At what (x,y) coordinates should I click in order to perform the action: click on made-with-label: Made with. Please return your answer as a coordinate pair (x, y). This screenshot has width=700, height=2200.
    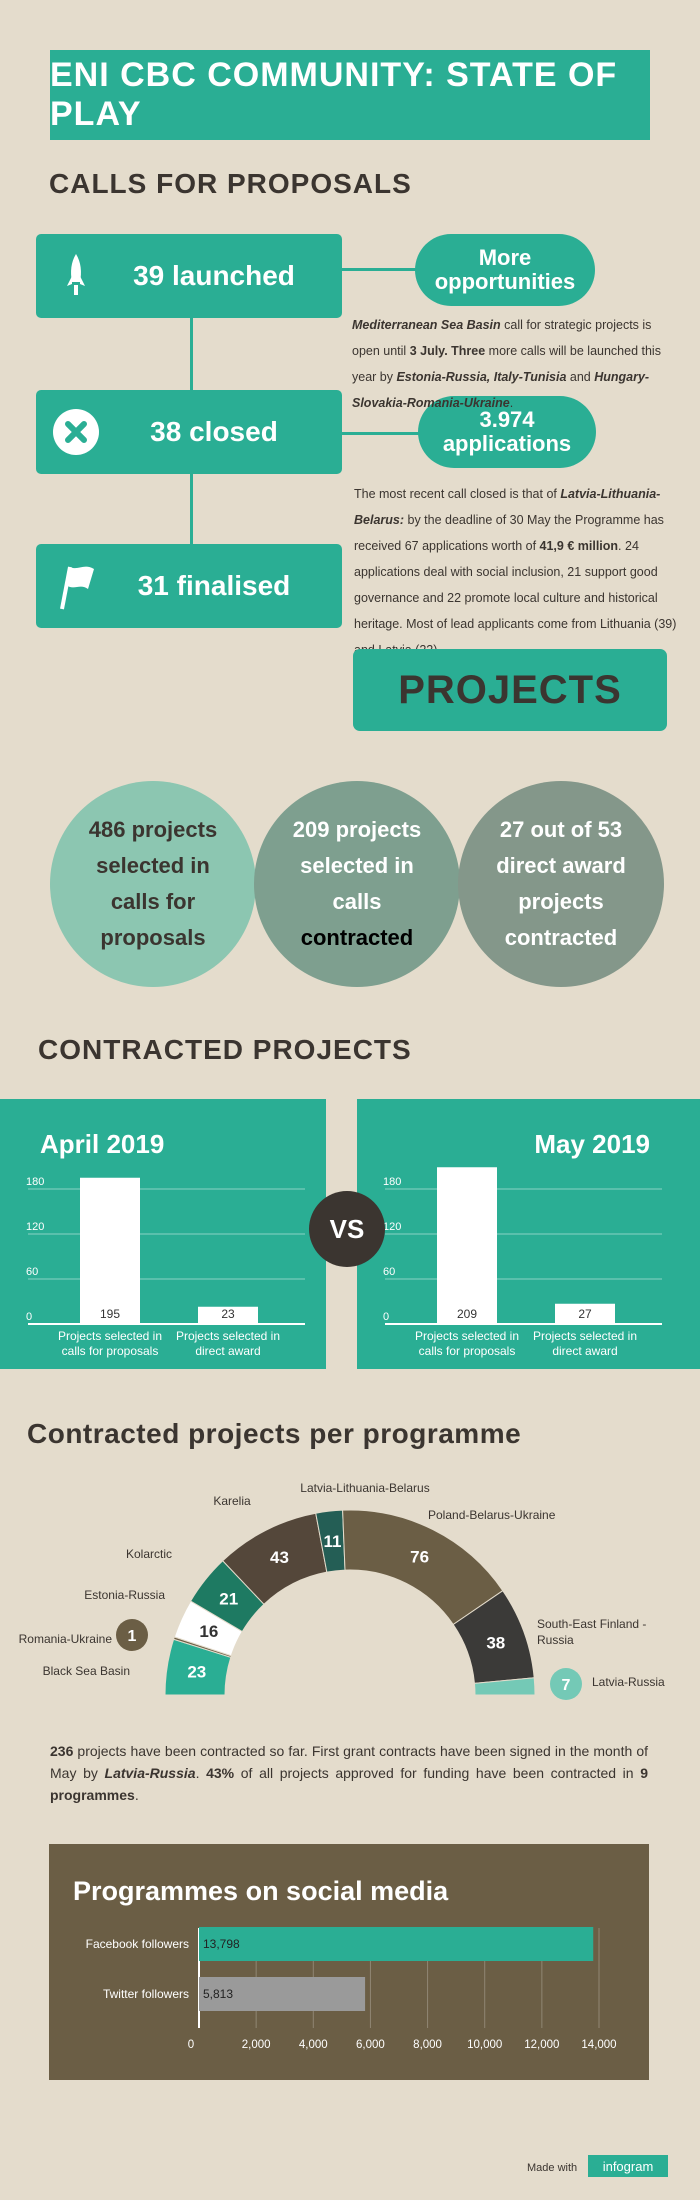
    Looking at the image, I should click on (552, 2168).